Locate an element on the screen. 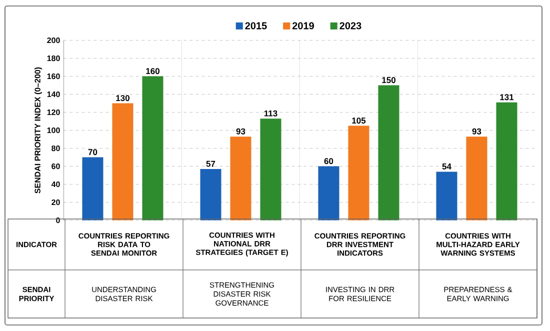  data-label: 150 is located at coordinates (389, 80).